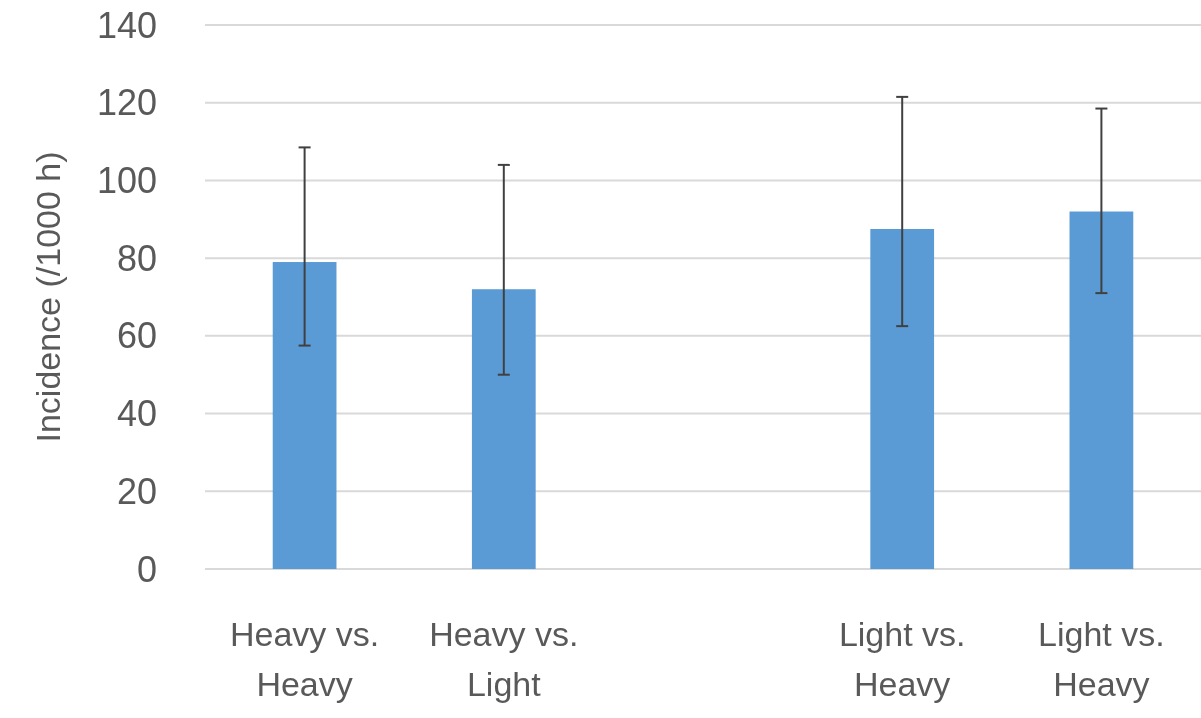 This screenshot has width=1201, height=718. What do you see at coordinates (136, 336) in the screenshot?
I see `y-tick-label: 60` at bounding box center [136, 336].